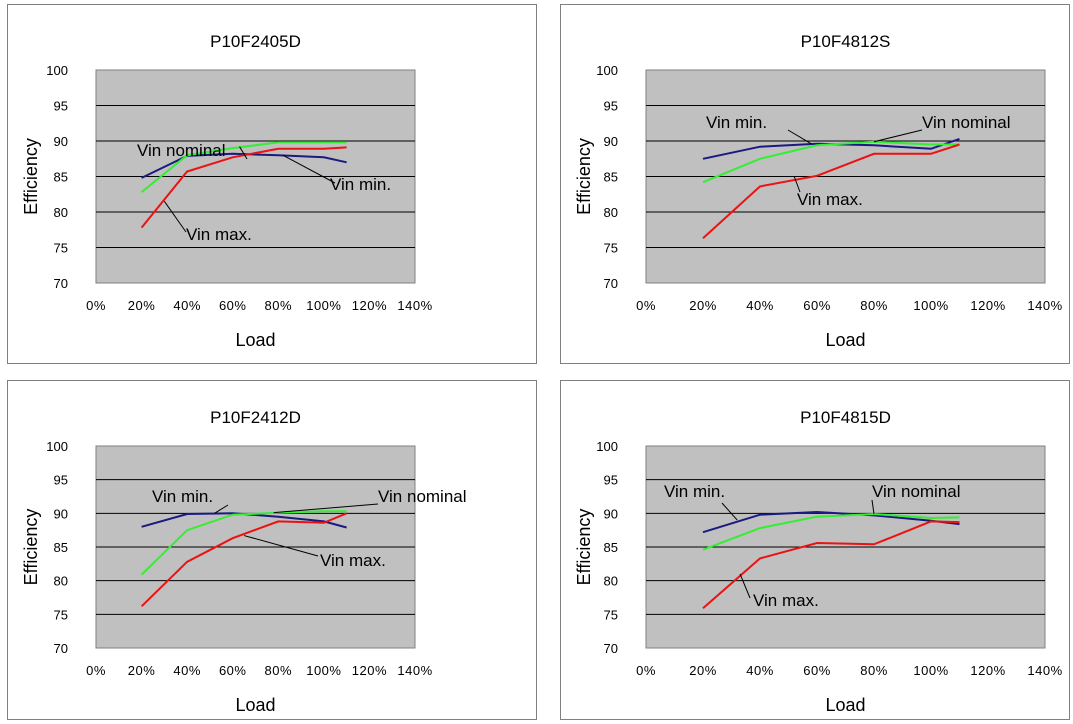 The image size is (1073, 724). I want to click on chart-title: P10F4815D, so click(845, 417).